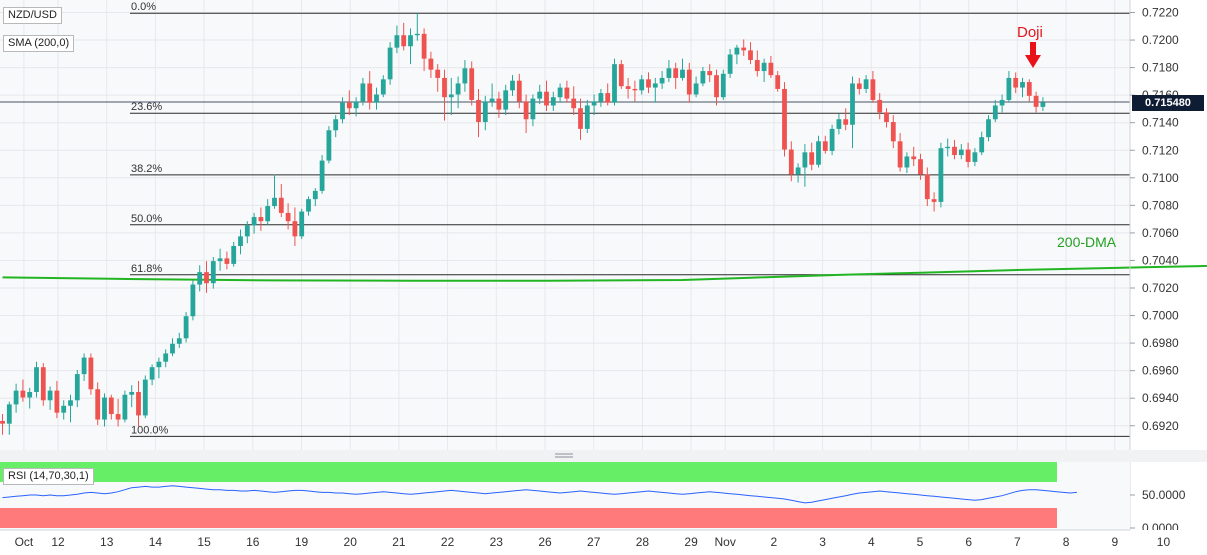 The height and width of the screenshot is (555, 1207). Describe the element at coordinates (1160, 398) in the screenshot. I see `y-tick-label: 0.6940` at that location.